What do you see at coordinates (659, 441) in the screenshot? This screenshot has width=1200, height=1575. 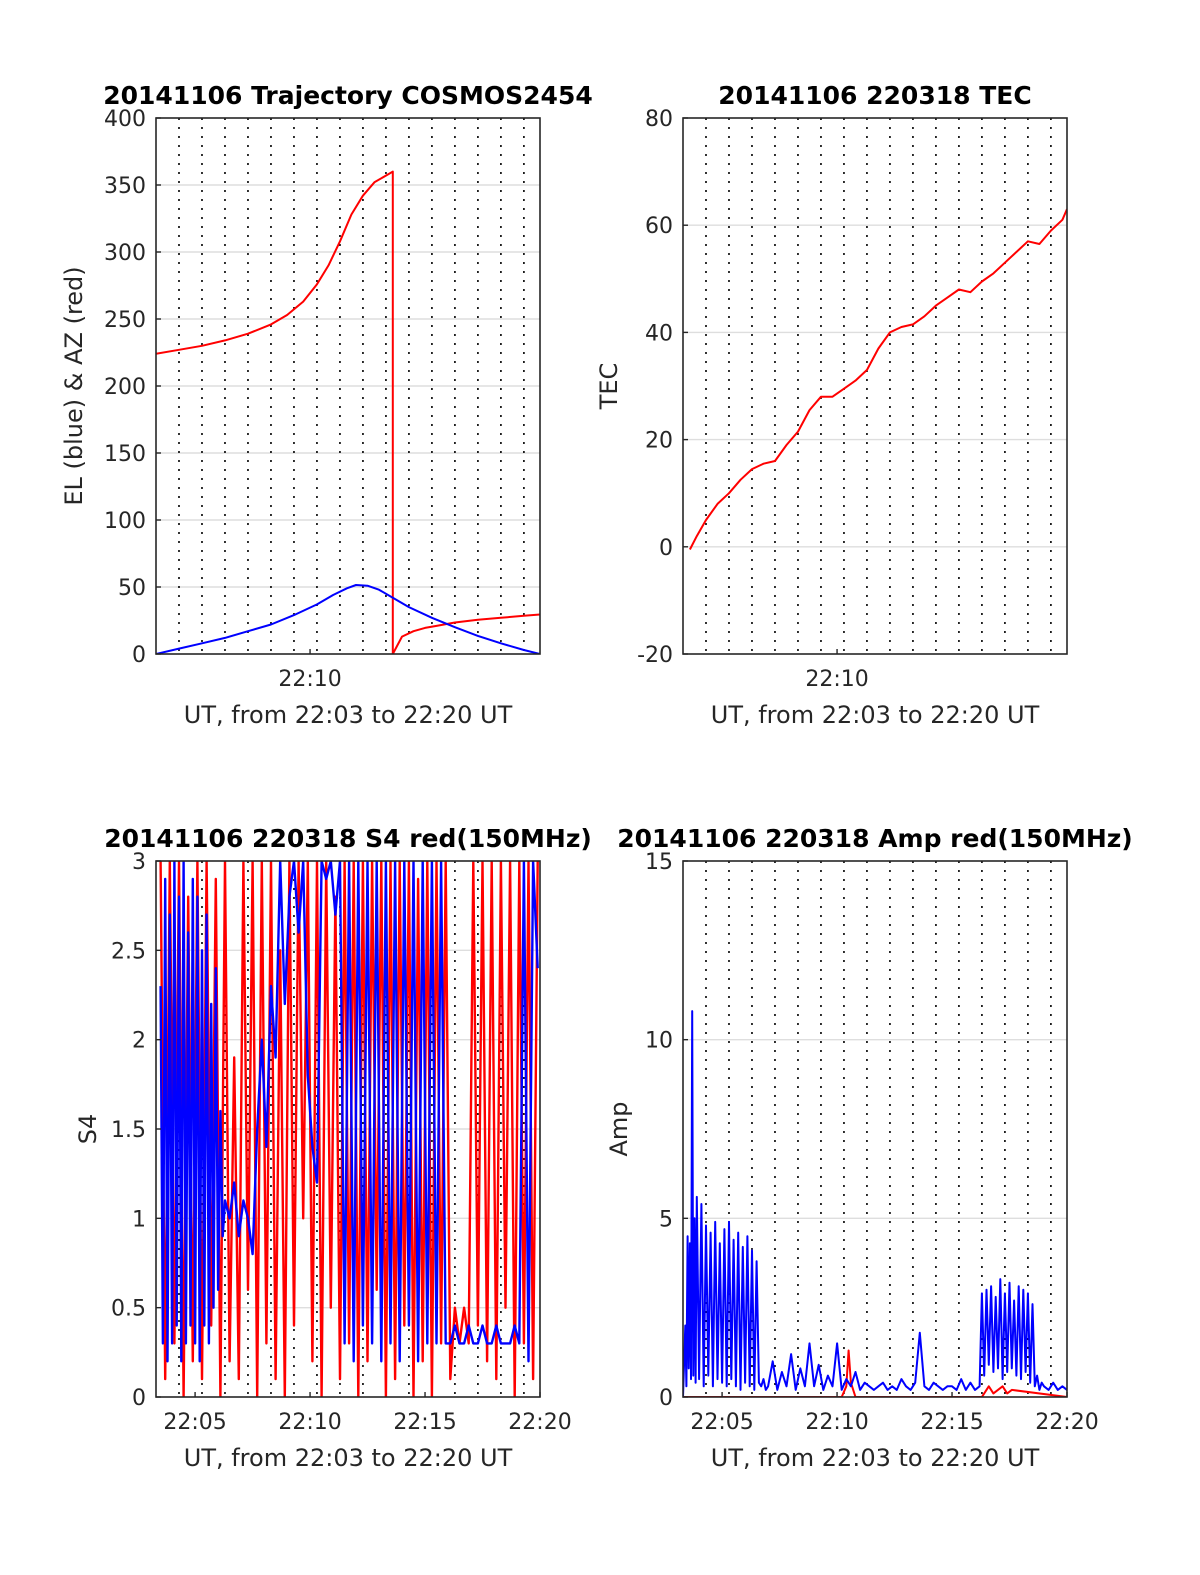 I see `y-tick-label: 20` at bounding box center [659, 441].